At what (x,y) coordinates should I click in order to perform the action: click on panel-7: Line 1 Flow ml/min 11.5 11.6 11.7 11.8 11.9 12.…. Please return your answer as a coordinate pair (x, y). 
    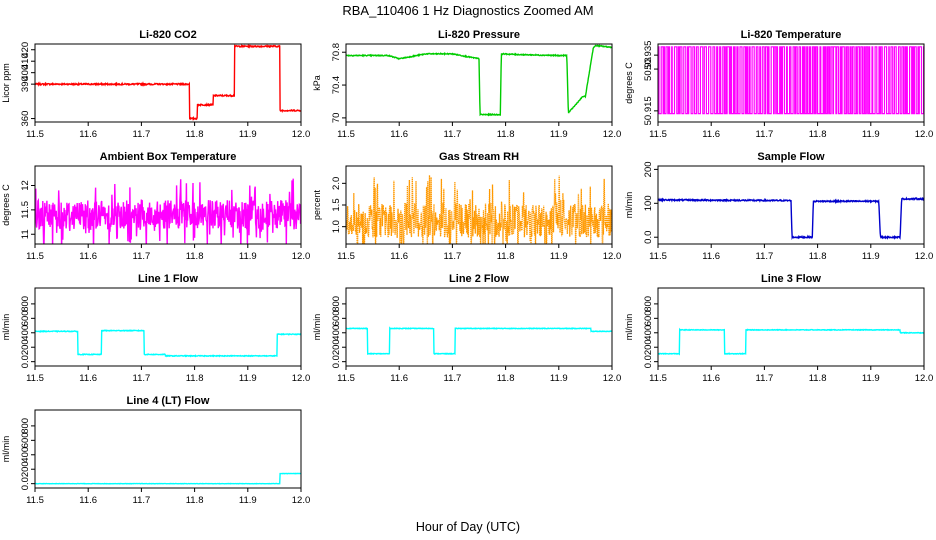
    Looking at the image, I should click on (155, 328).